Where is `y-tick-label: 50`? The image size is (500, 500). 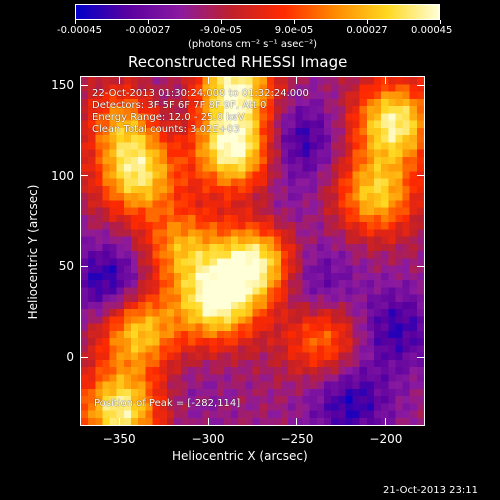
y-tick-label: 50 is located at coordinates (66, 266).